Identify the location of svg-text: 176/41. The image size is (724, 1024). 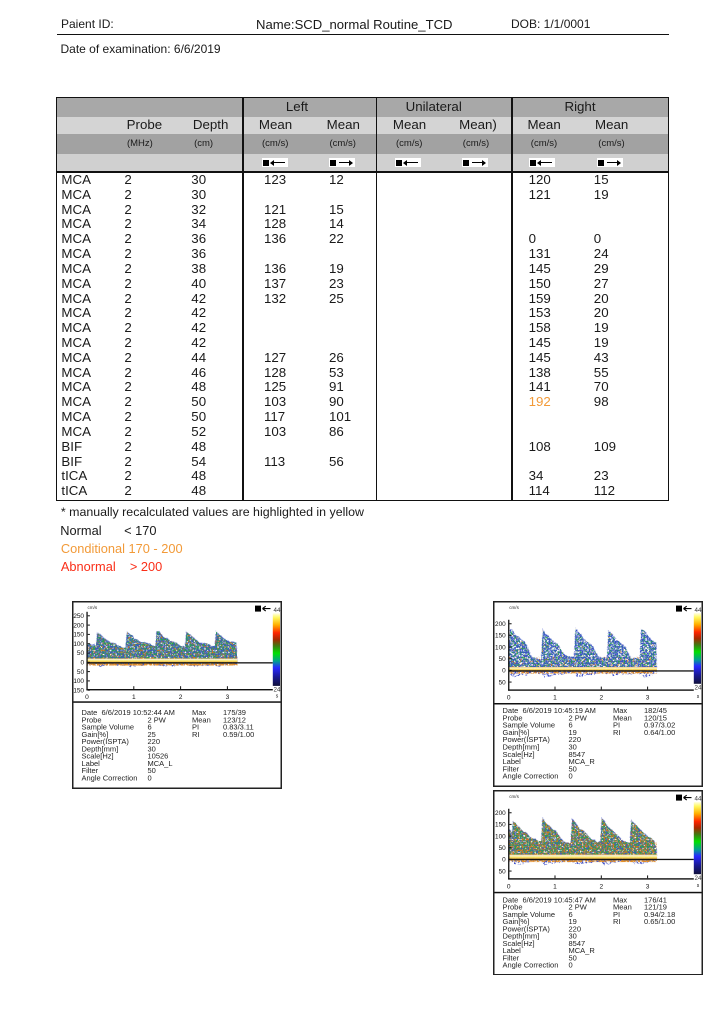
(655, 899).